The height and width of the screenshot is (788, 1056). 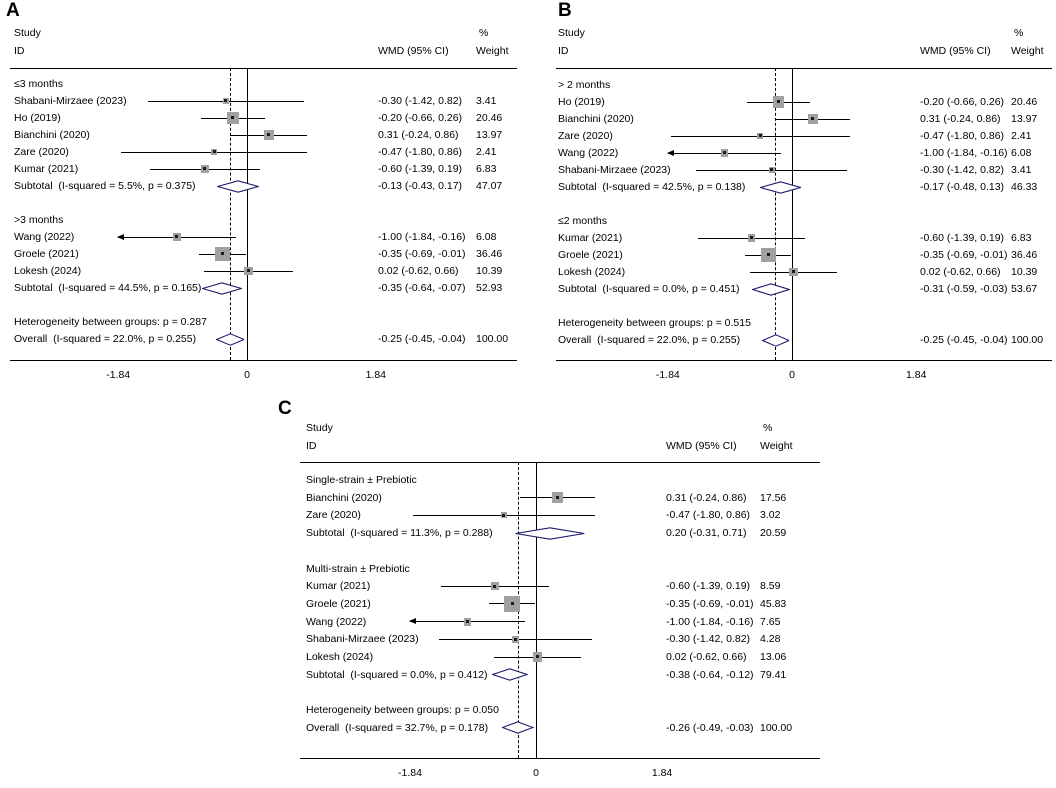 I want to click on subtotal-label: Subtotal (I-squared = 11.3%, p = 0.288), so click(x=399, y=533).